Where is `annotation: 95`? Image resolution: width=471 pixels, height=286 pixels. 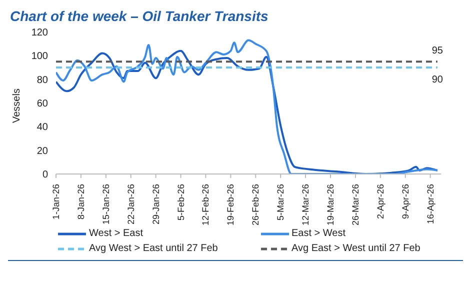
annotation: 95 is located at coordinates (438, 51).